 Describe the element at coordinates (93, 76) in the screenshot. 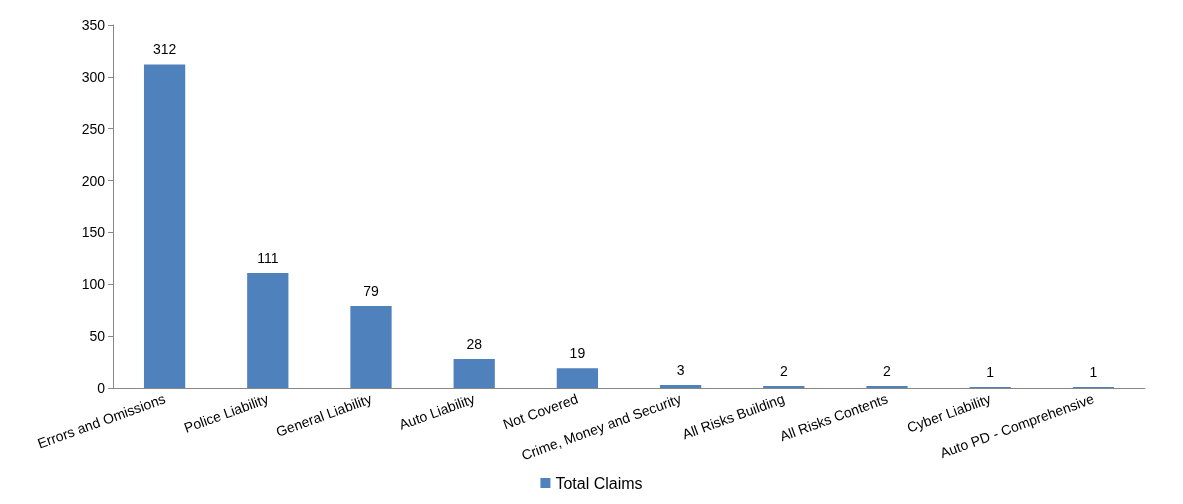

I see `y-tick-label: 300` at that location.